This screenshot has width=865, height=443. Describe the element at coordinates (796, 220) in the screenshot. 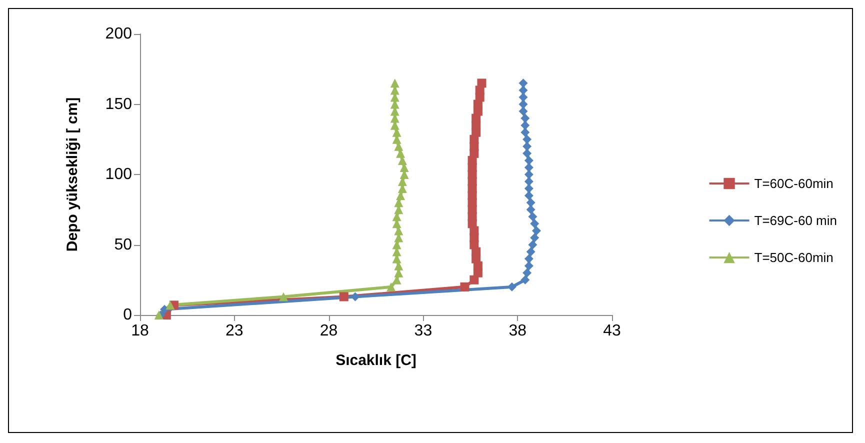

I see `legend-label: T=69C-60 min` at that location.